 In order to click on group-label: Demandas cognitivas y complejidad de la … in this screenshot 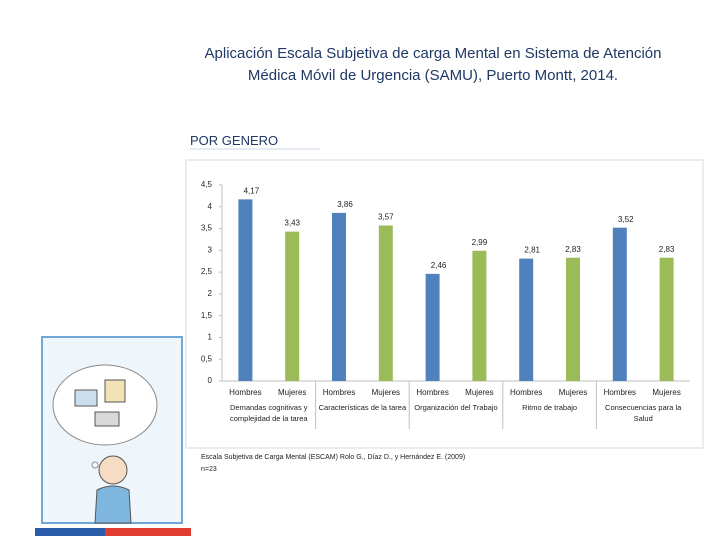, I will do `click(269, 413)`.